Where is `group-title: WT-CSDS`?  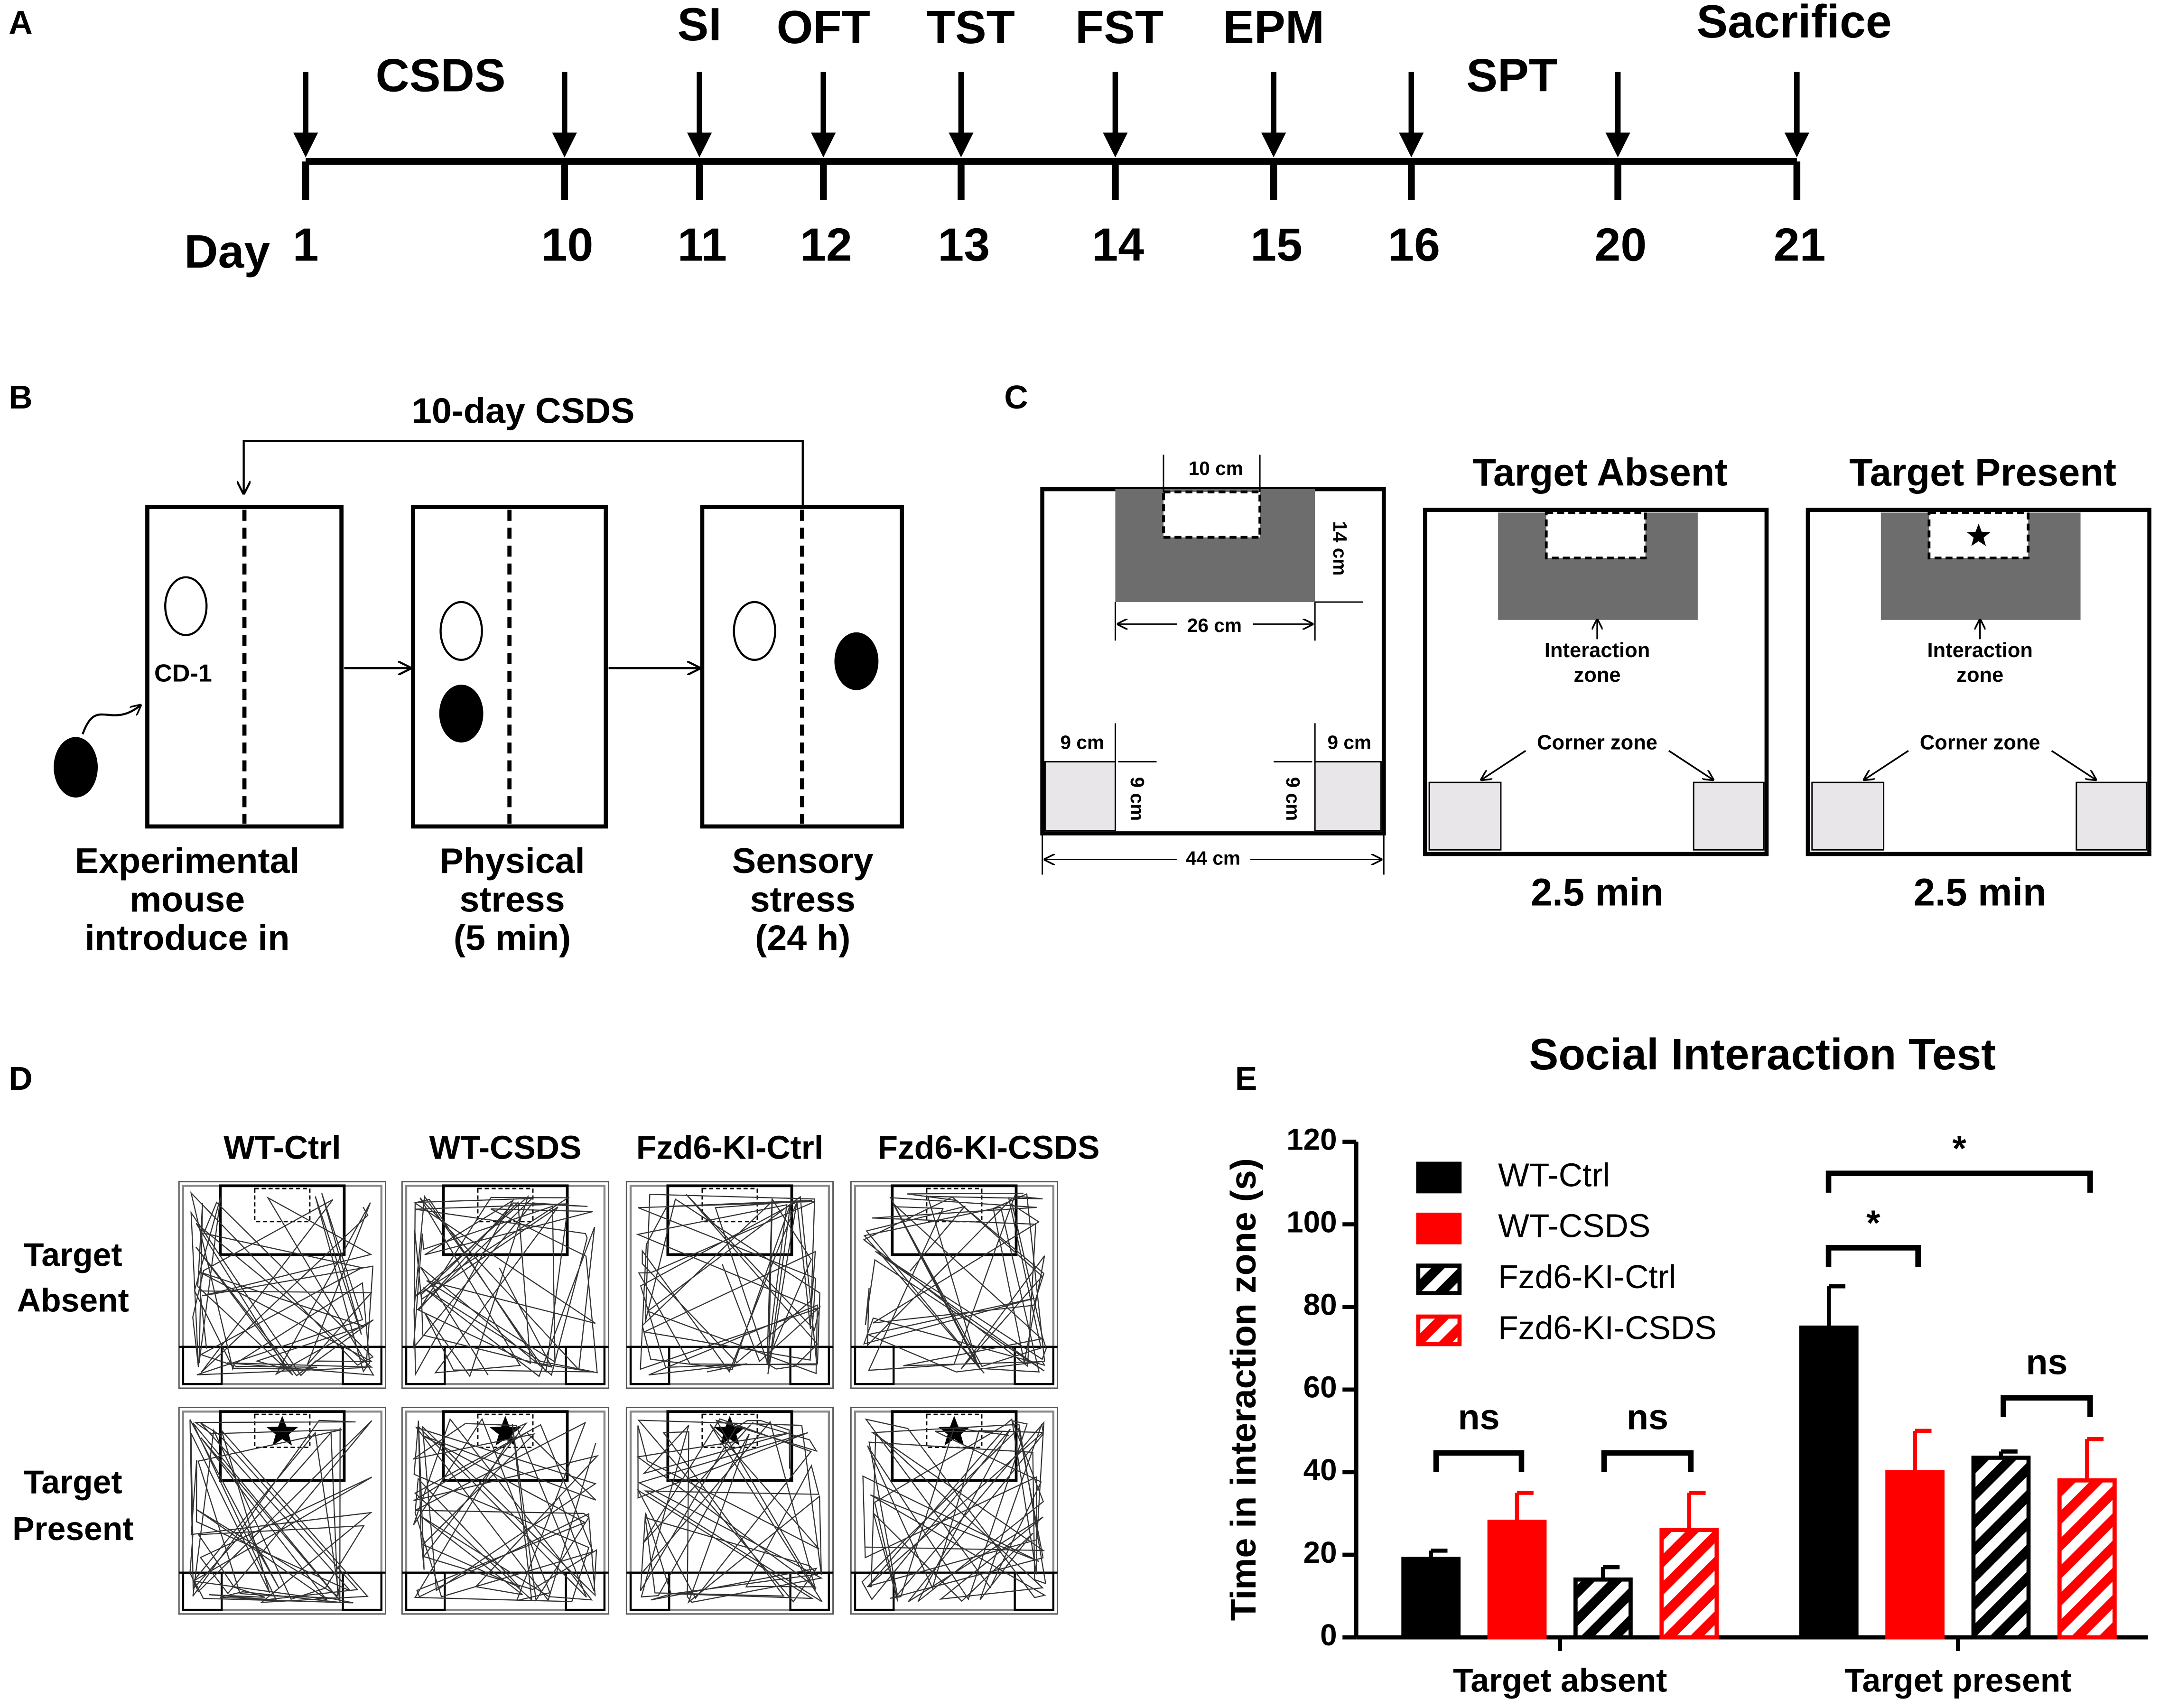
group-title: WT-CSDS is located at coordinates (505, 1147).